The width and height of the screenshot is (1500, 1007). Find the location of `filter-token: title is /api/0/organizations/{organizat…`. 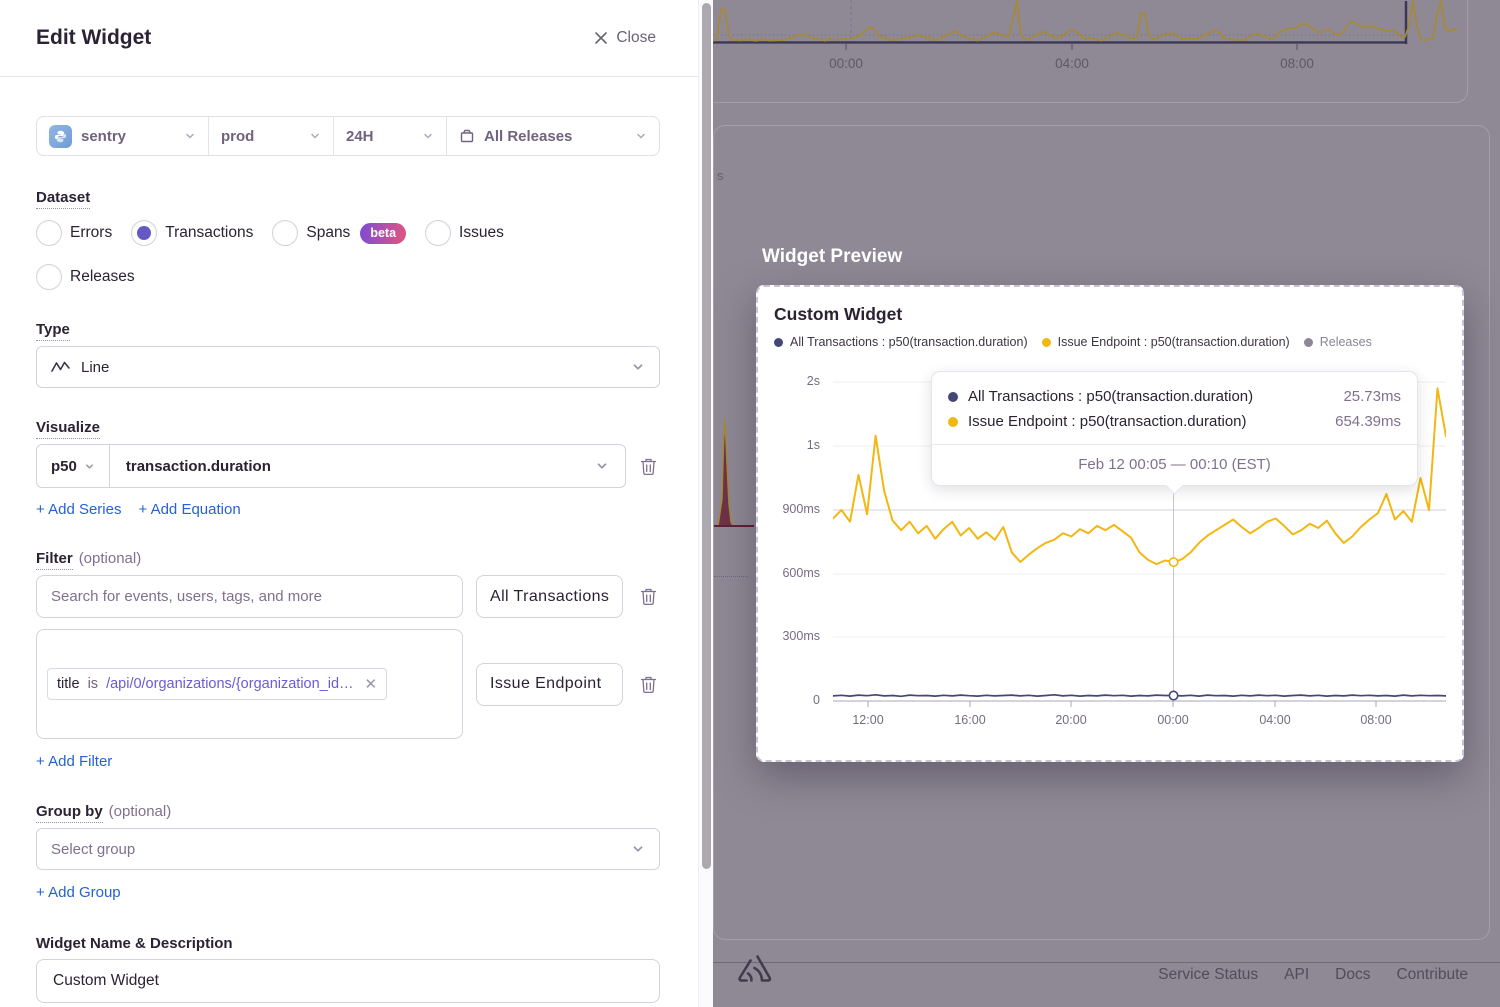

filter-token: title is /api/0/organizations/{organizat… is located at coordinates (217, 684).